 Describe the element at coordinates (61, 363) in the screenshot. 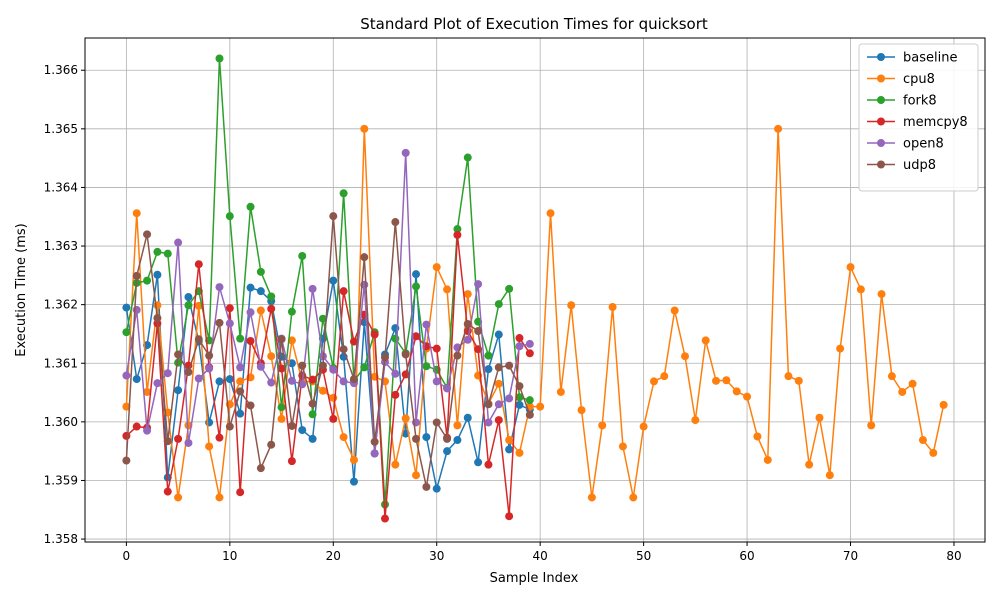

I see `y-tick-label: 1.361` at that location.